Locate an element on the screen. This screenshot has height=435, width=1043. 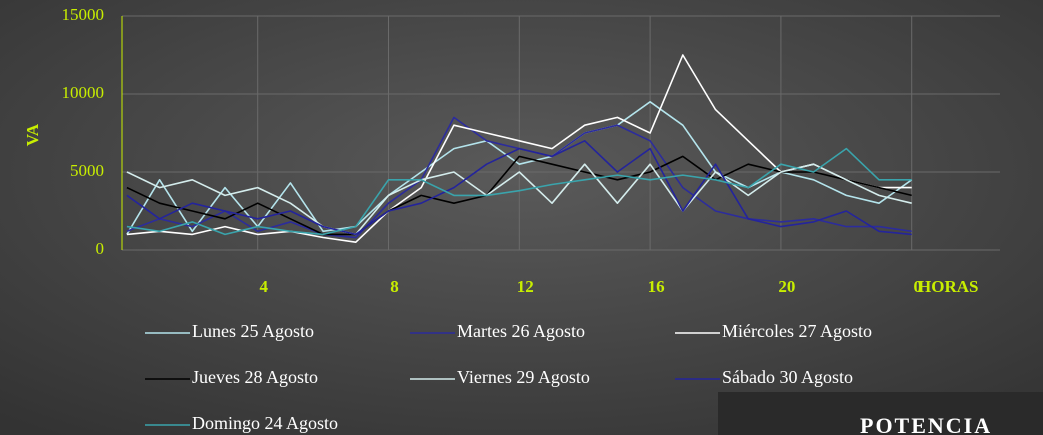
y-tick-label: 0 is located at coordinates (100, 248).